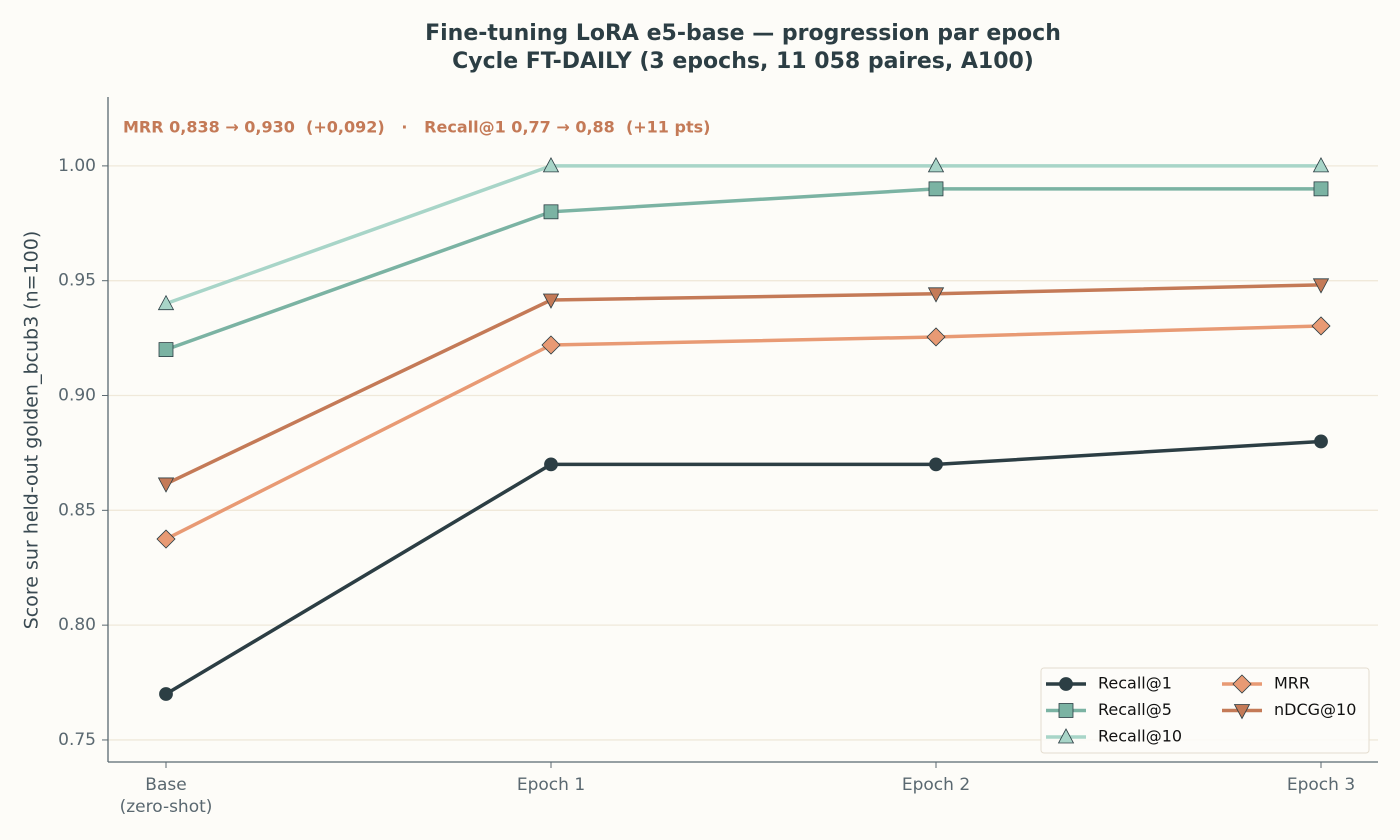 Image resolution: width=1400 pixels, height=840 pixels. I want to click on legend-label: Recall@5, so click(1135, 709).